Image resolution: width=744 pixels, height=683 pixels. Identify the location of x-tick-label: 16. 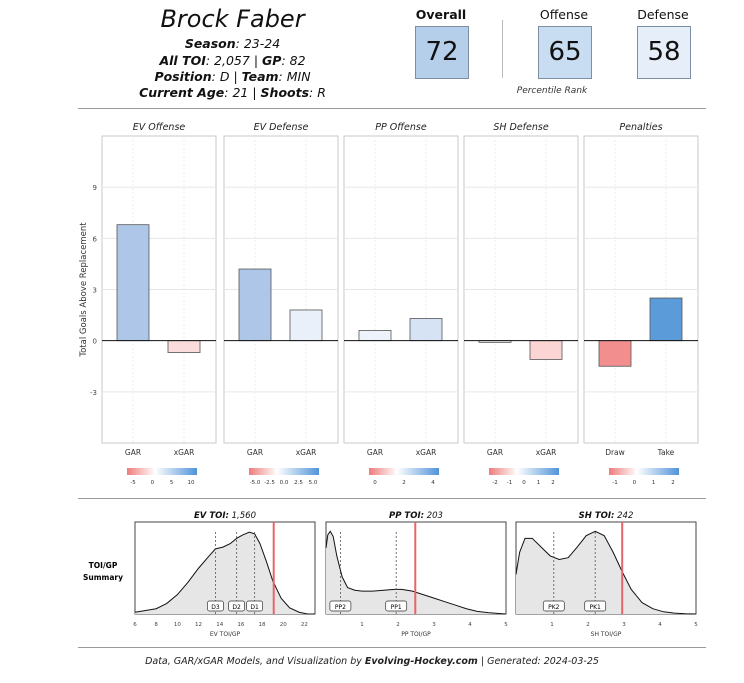
(240, 625).